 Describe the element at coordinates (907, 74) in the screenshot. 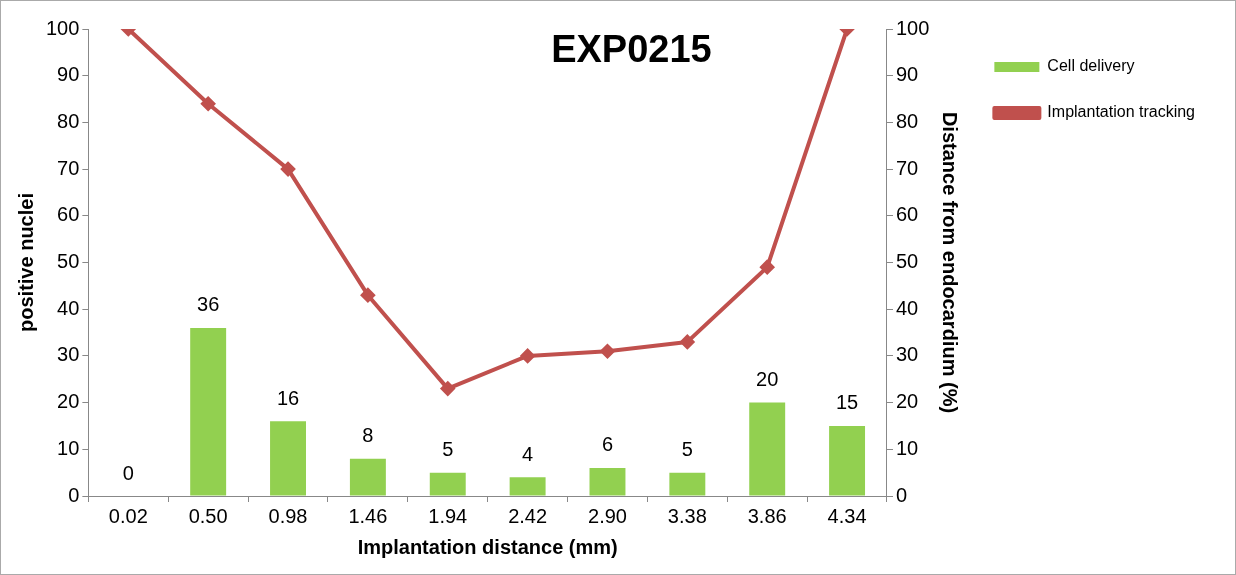

I see `y2-tick-label: 90` at that location.